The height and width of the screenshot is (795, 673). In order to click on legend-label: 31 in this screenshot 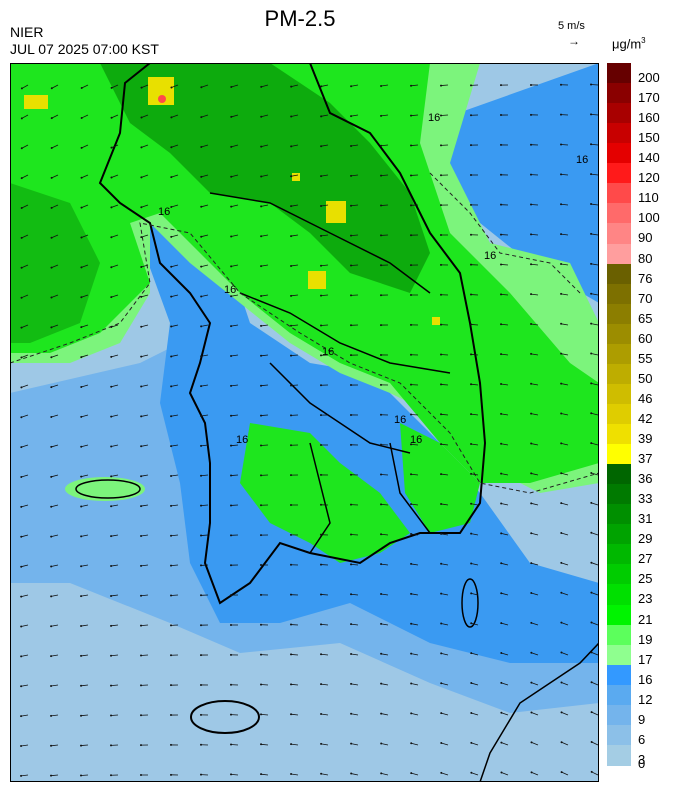, I will do `click(645, 519)`.